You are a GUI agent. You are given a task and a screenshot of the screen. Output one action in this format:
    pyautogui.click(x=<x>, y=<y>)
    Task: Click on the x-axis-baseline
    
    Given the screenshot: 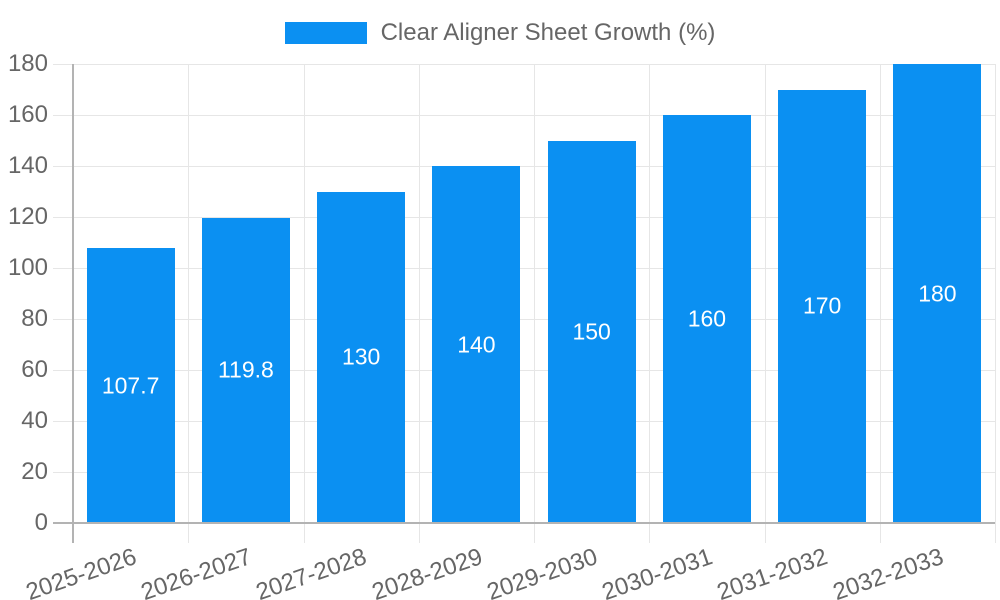 What is the action you would take?
    pyautogui.click(x=524, y=523)
    